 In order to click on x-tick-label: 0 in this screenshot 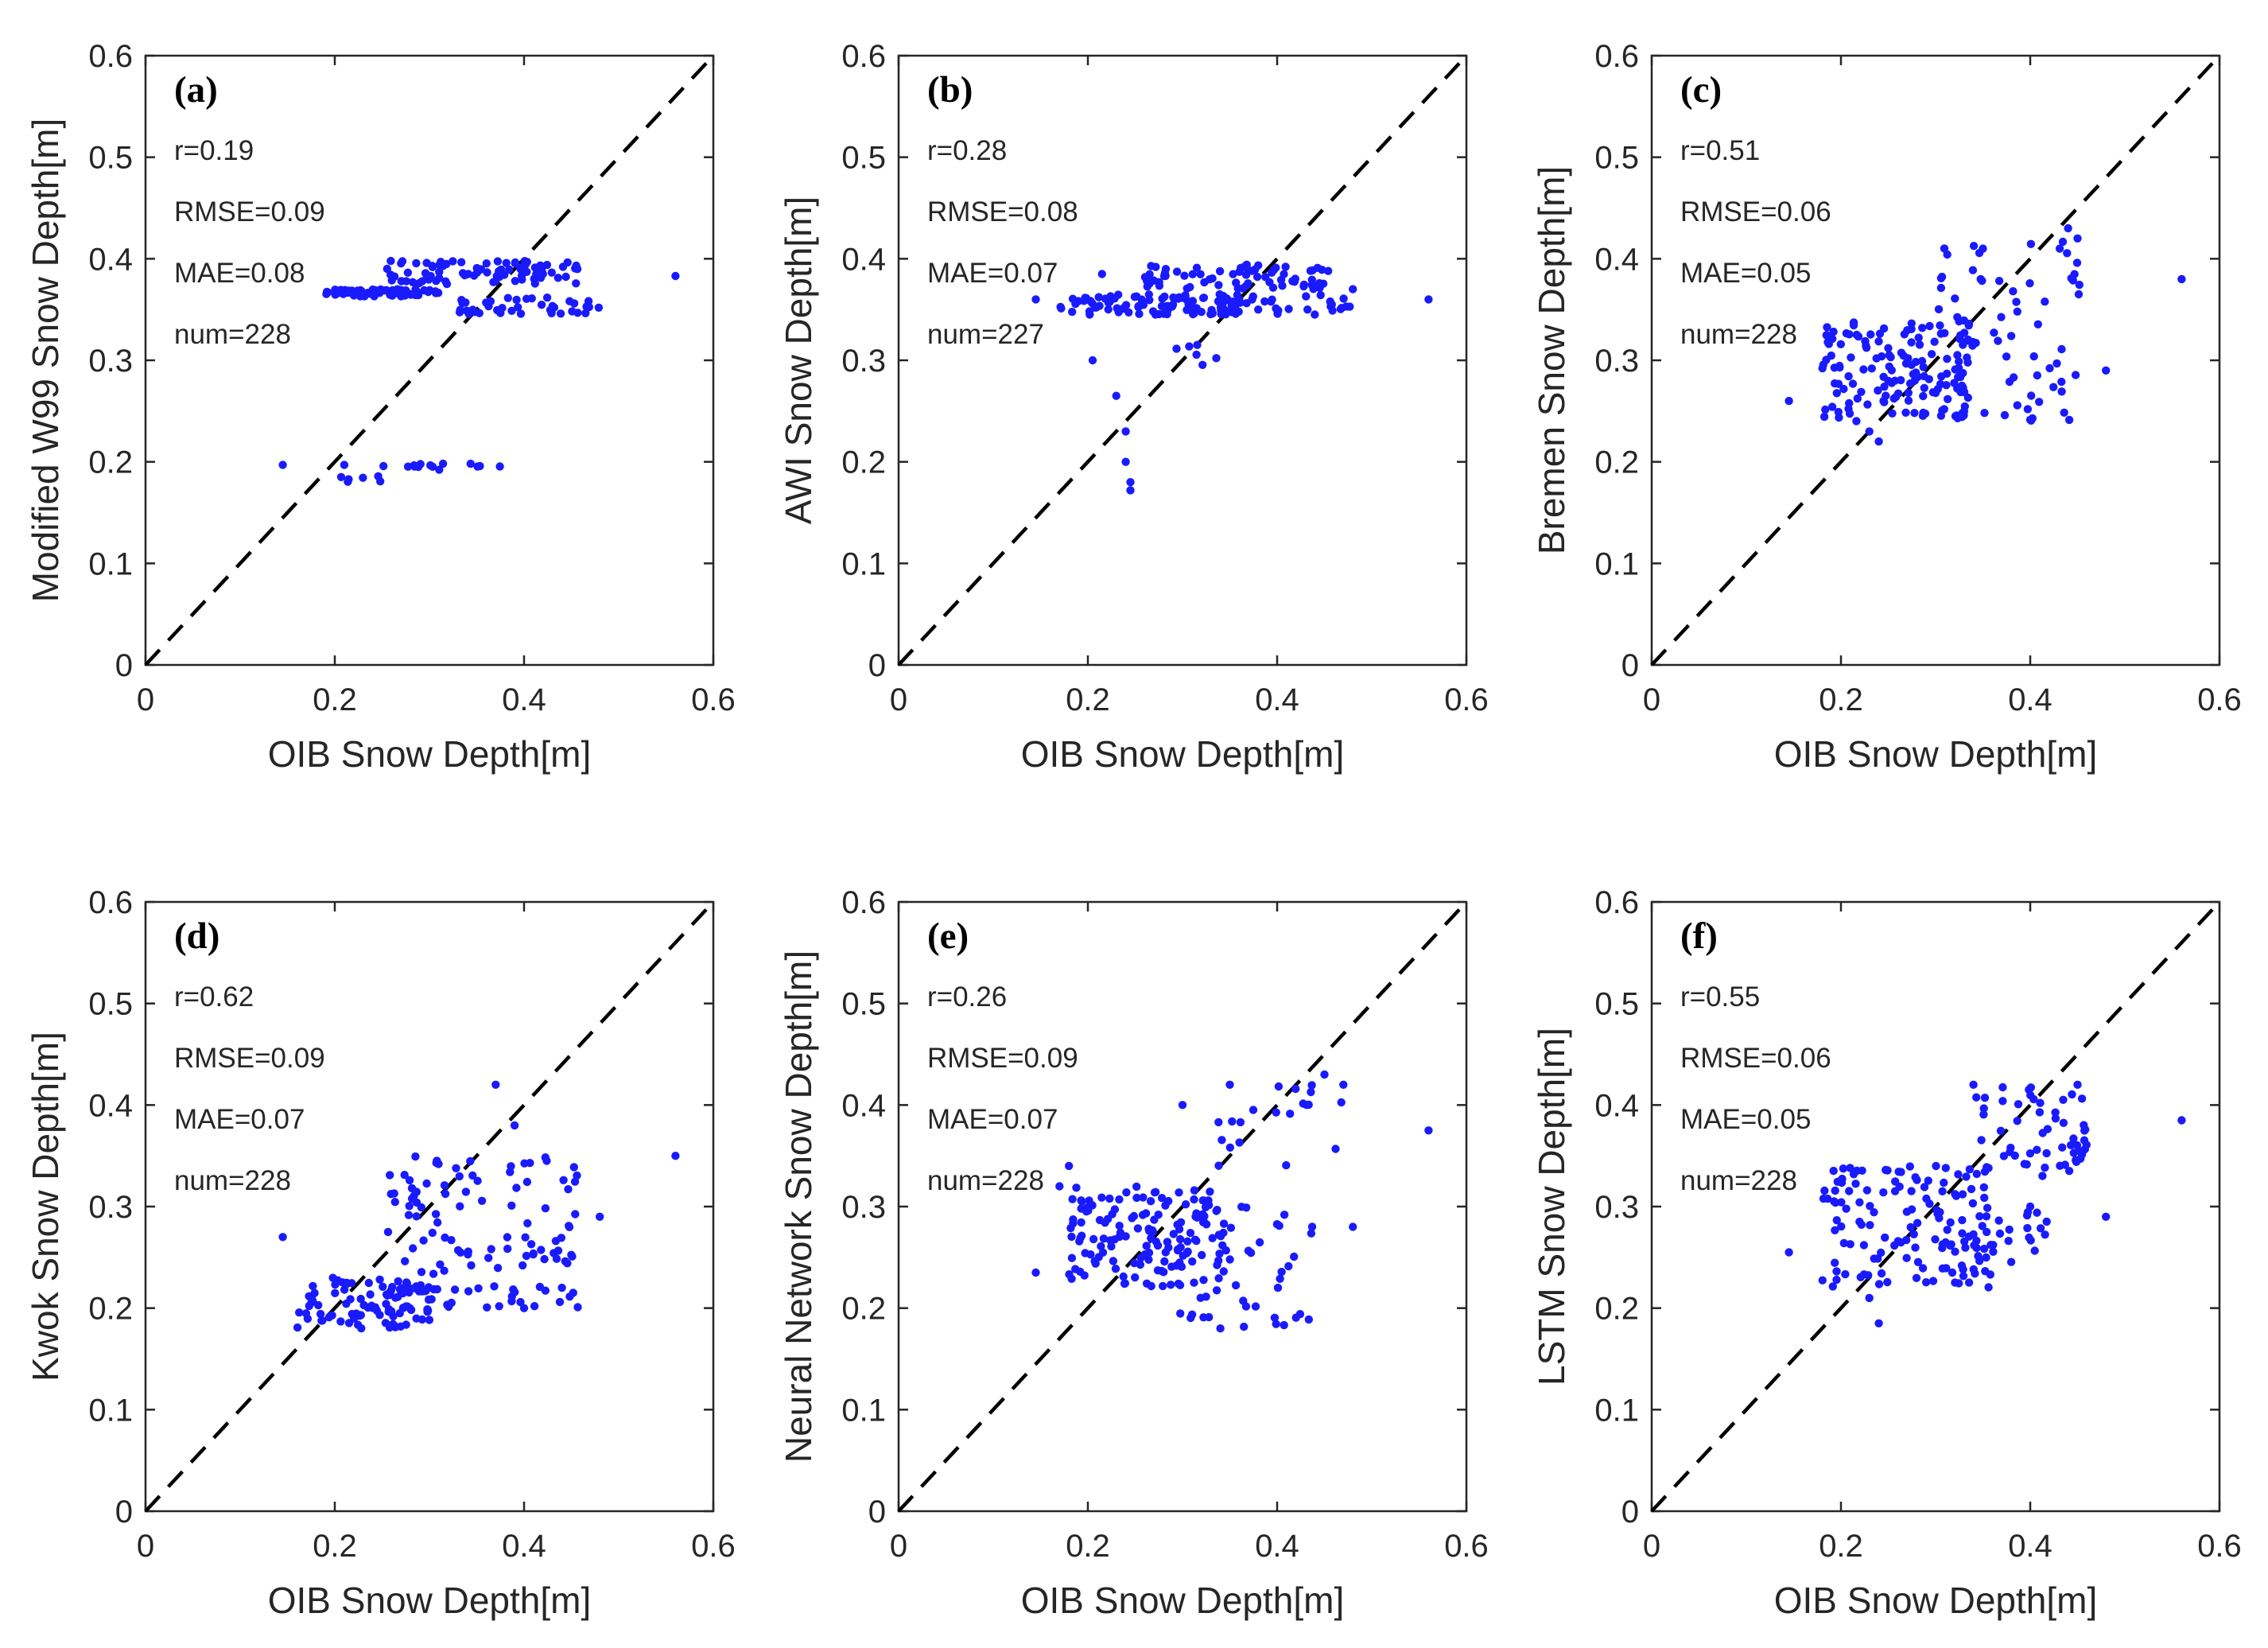, I will do `click(145, 1546)`.